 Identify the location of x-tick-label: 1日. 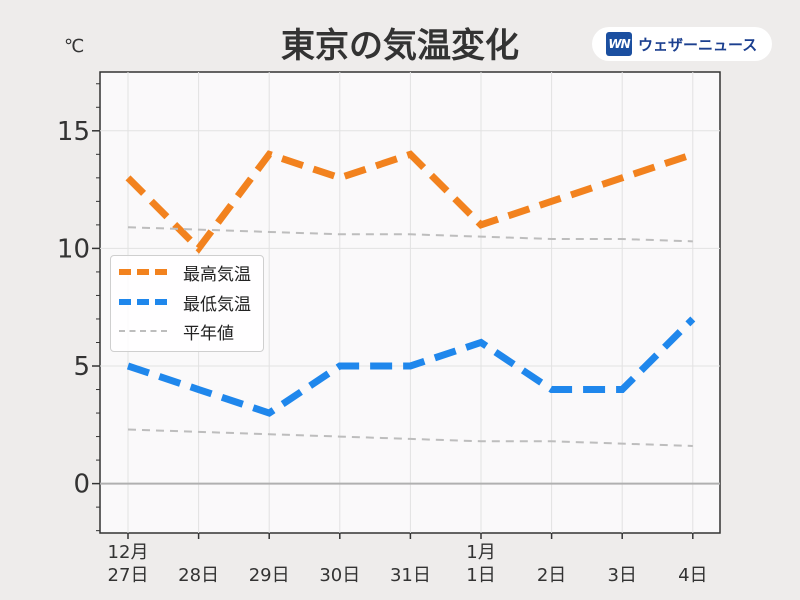
(480, 575).